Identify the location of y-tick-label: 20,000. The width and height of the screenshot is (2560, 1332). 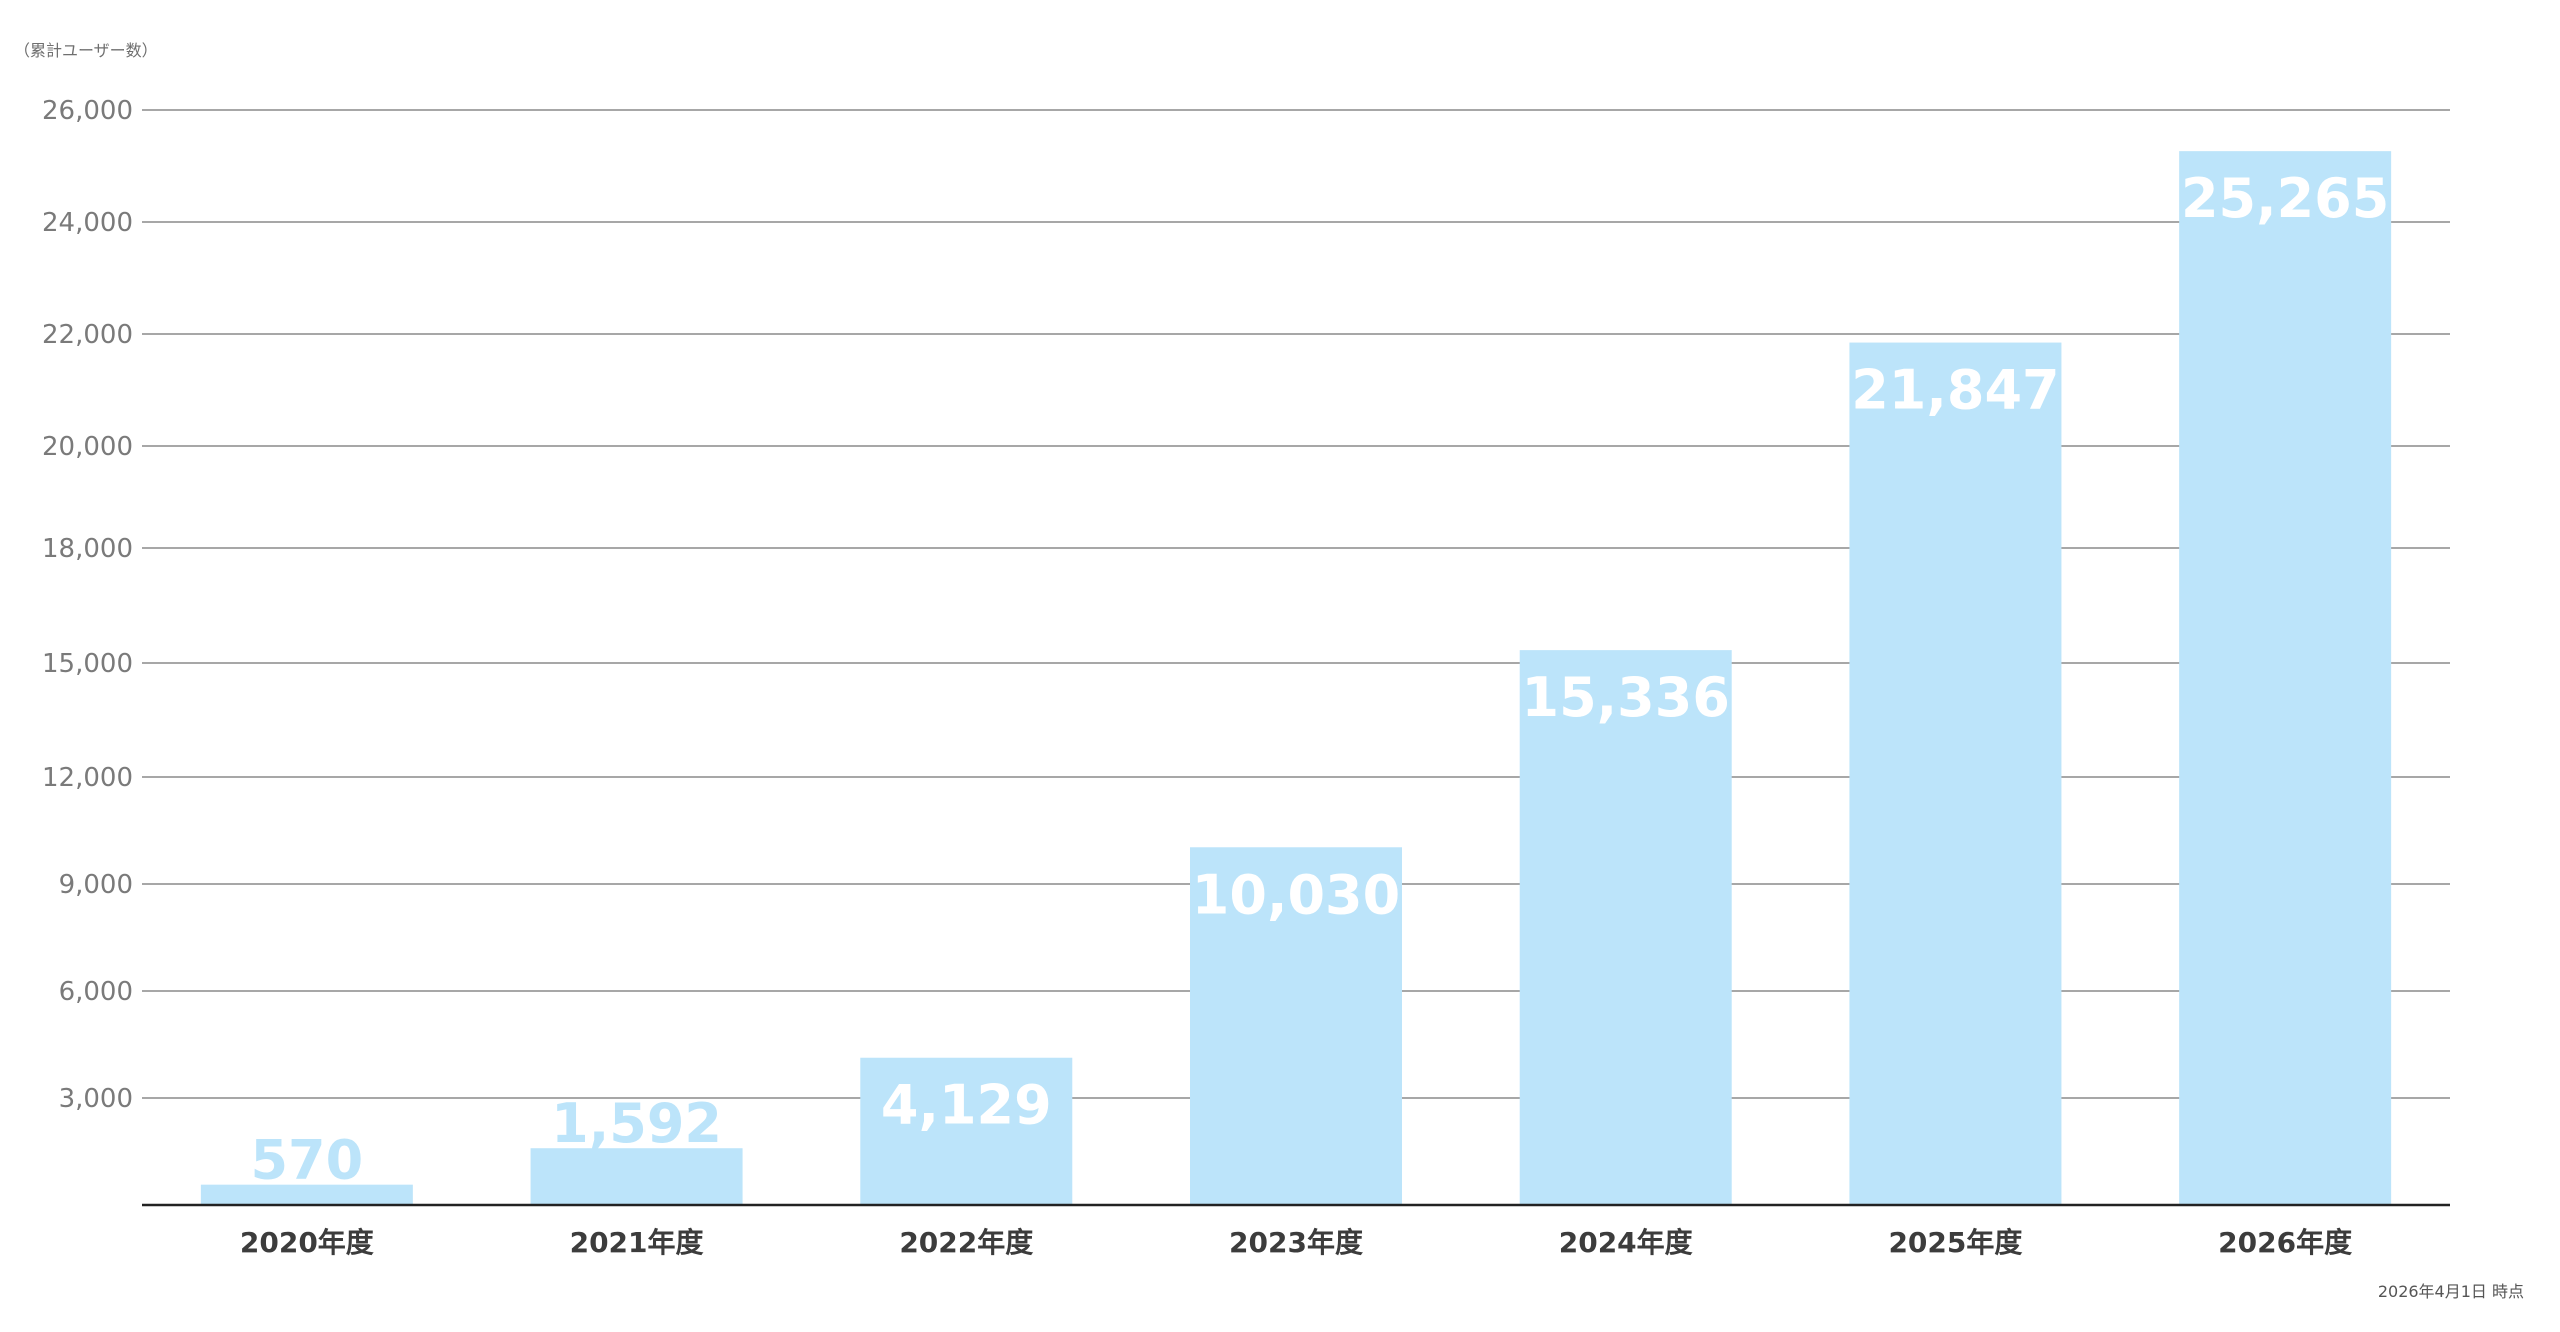
(87, 447).